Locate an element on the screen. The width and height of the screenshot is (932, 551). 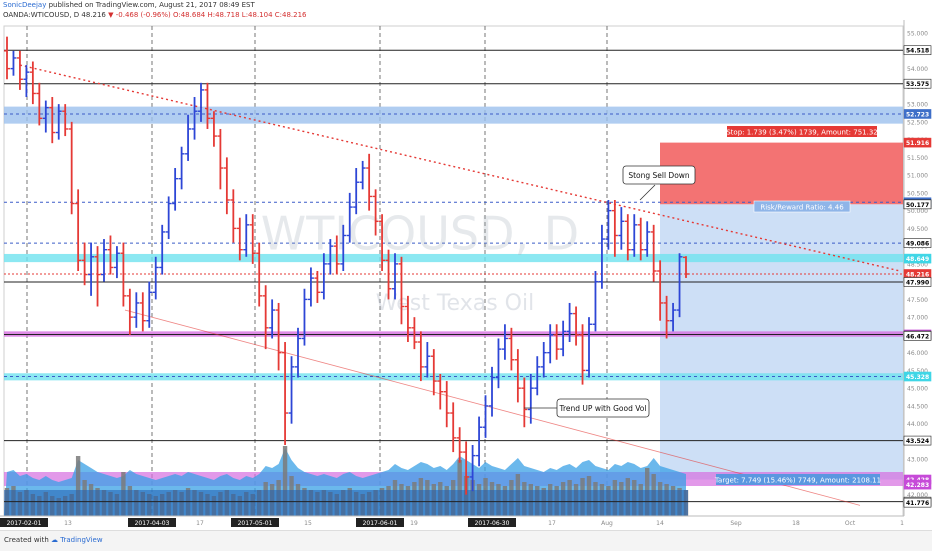
price-label: 43.524 is located at coordinates (917, 440).